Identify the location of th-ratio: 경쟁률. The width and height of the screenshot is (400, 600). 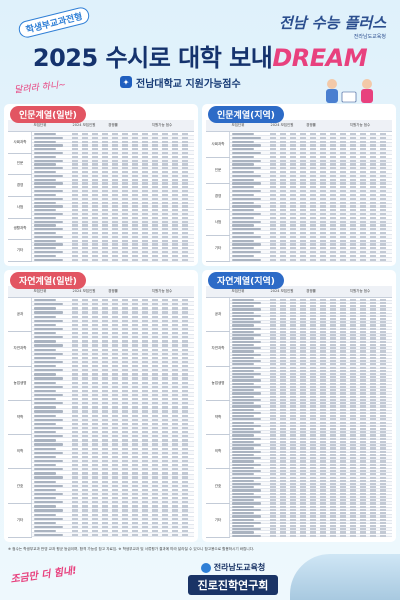
(113, 125).